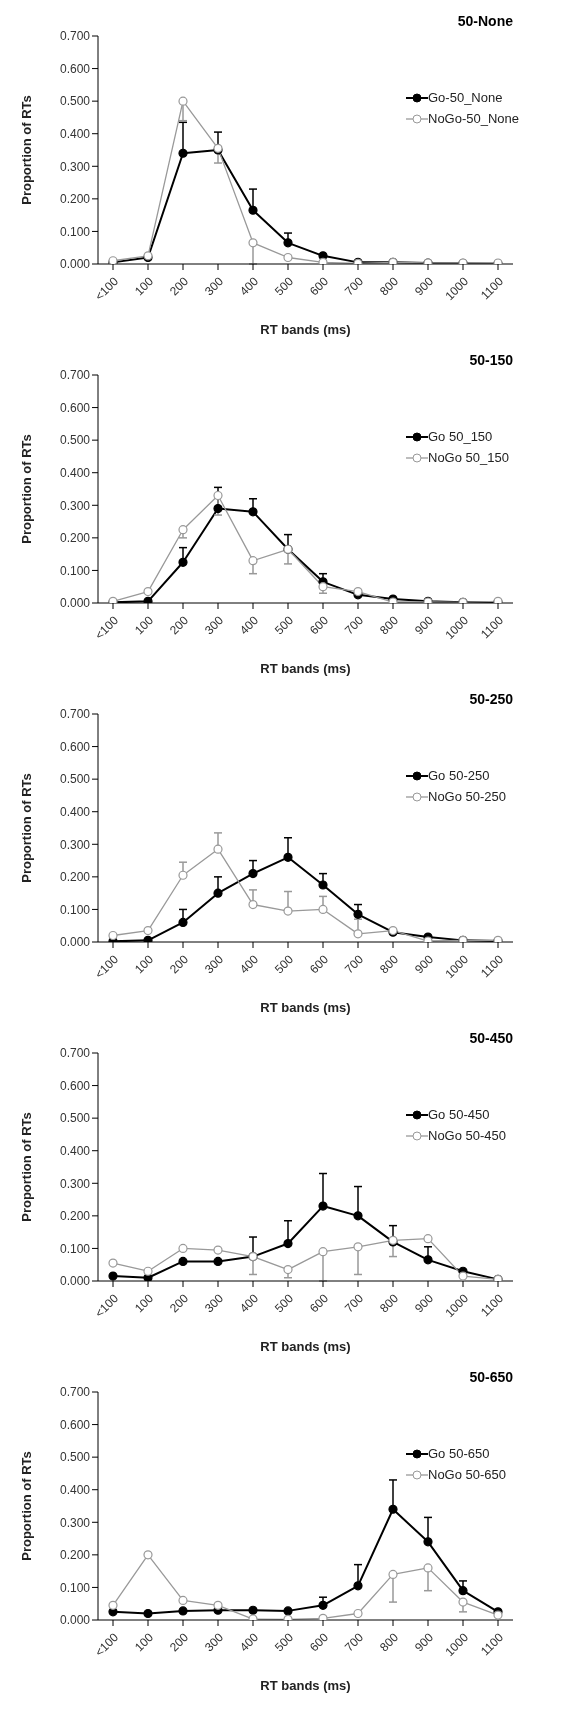 This screenshot has height=1715, width=573. I want to click on legend-label: Go-50_None, so click(465, 97).